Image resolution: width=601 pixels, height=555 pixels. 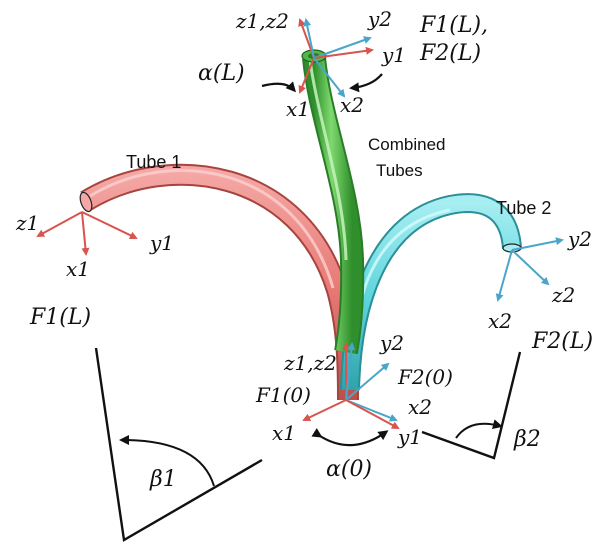 What do you see at coordinates (349, 469) in the screenshot?
I see `base-alpha-label: α(0)` at bounding box center [349, 469].